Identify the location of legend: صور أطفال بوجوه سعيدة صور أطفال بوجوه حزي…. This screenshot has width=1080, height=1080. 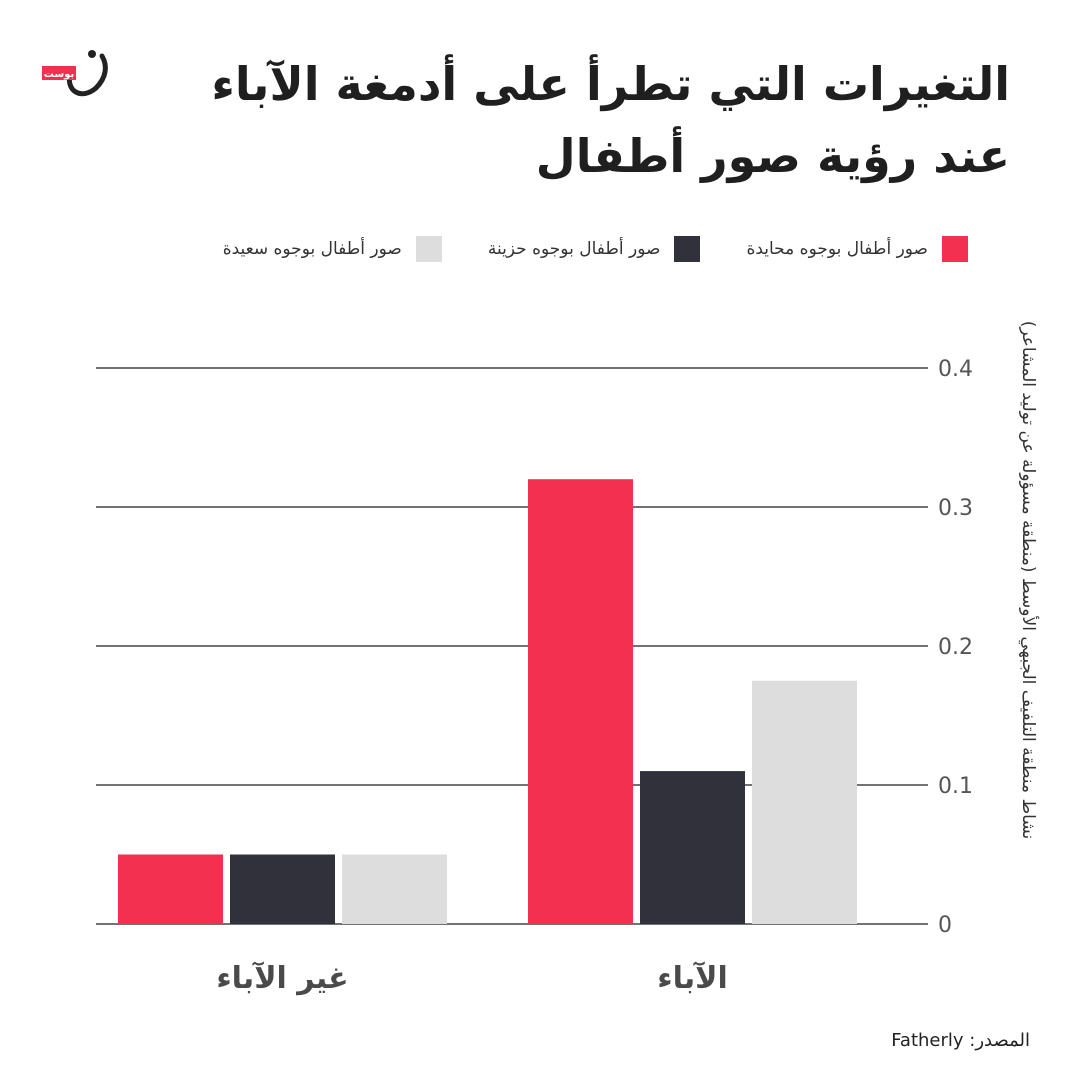
(595, 249).